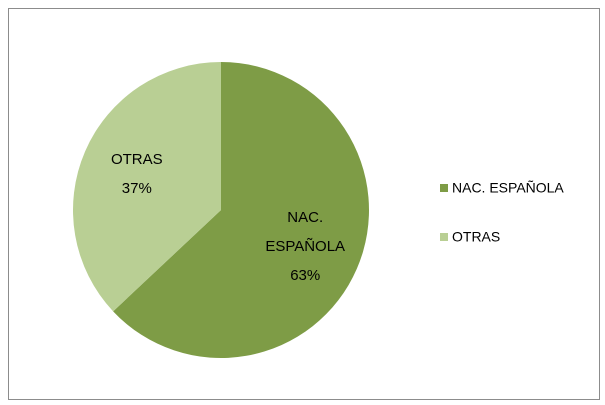  Describe the element at coordinates (476, 237) in the screenshot. I see `legend-label: OTRAS` at that location.